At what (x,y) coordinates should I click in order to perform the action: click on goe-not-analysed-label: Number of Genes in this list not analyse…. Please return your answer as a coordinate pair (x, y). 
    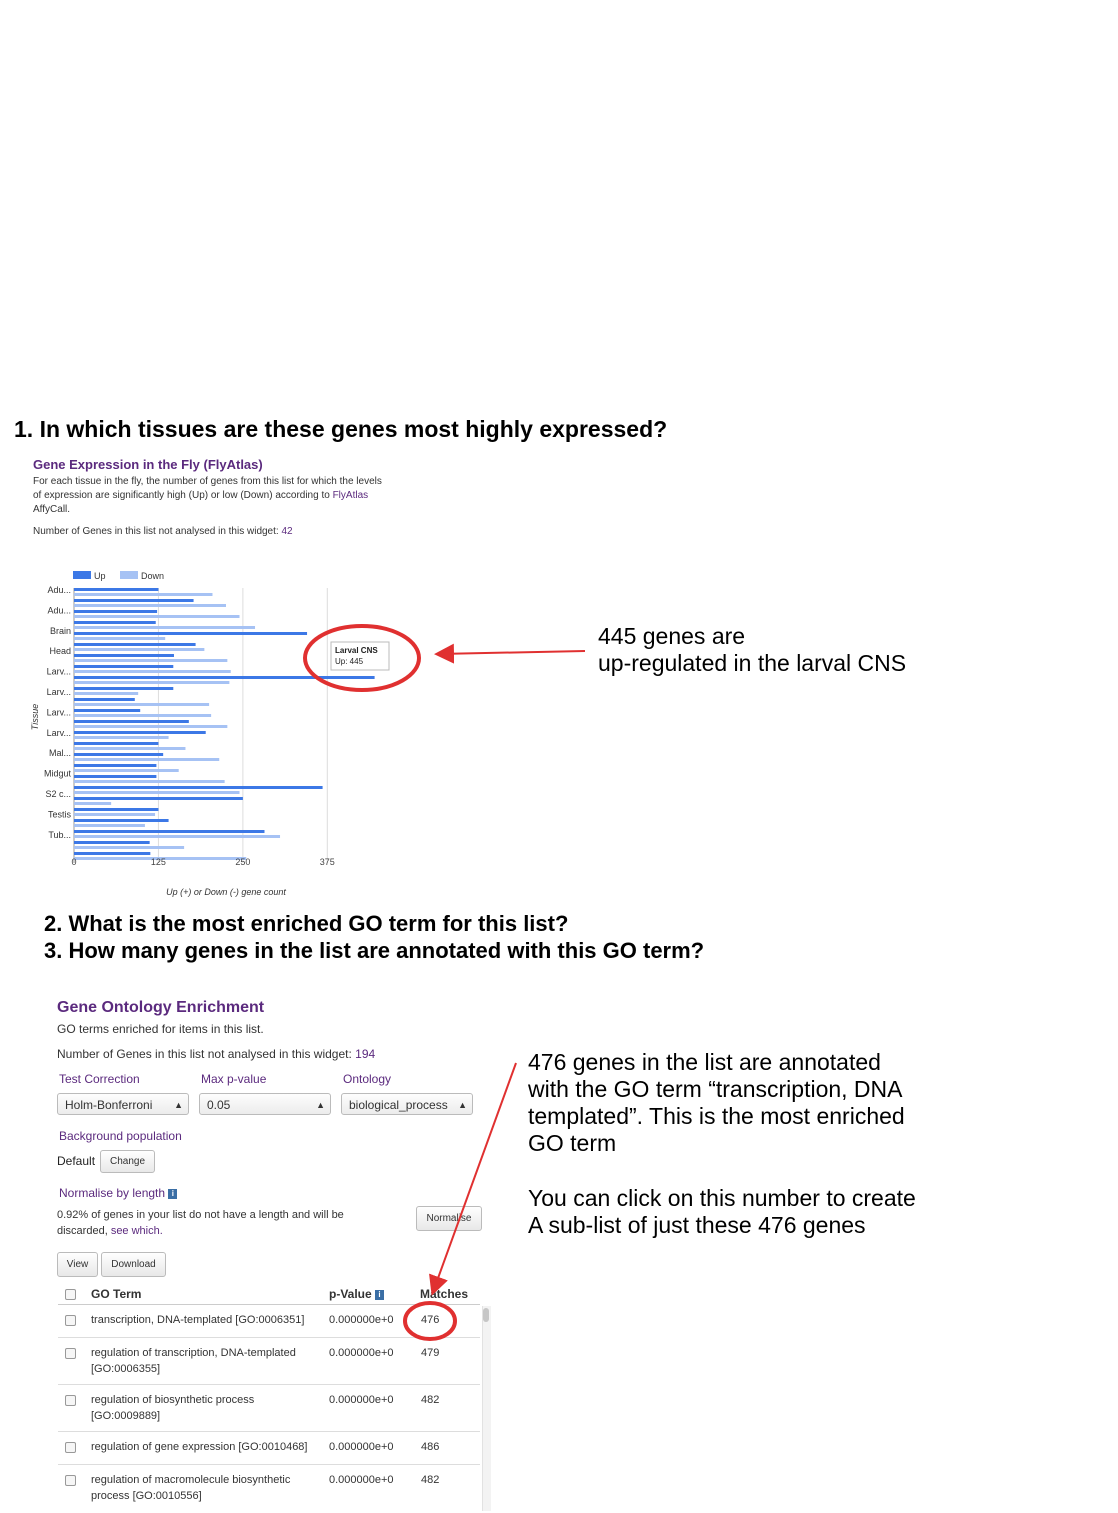
    Looking at the image, I should click on (206, 1054).